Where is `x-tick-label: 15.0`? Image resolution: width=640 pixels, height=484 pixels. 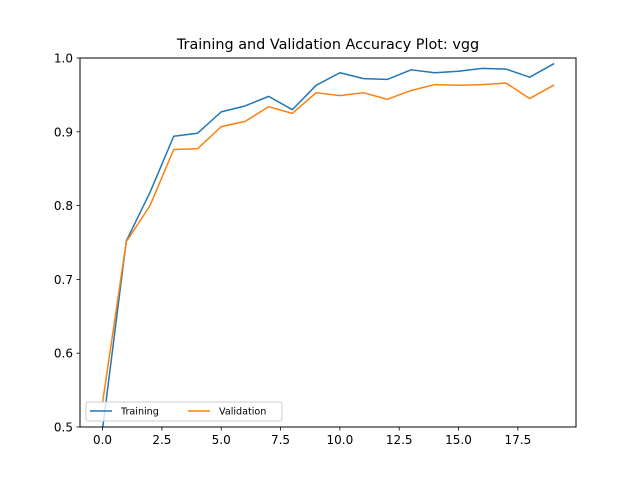 x-tick-label: 15.0 is located at coordinates (458, 440).